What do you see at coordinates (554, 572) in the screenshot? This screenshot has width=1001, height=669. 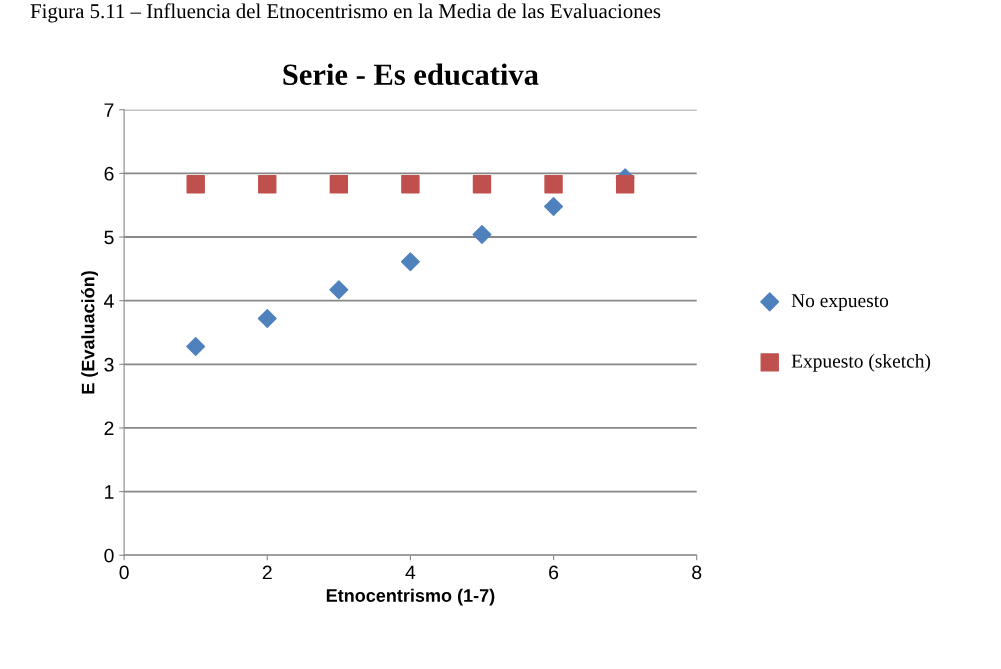 I see `x-tick-label: 6` at bounding box center [554, 572].